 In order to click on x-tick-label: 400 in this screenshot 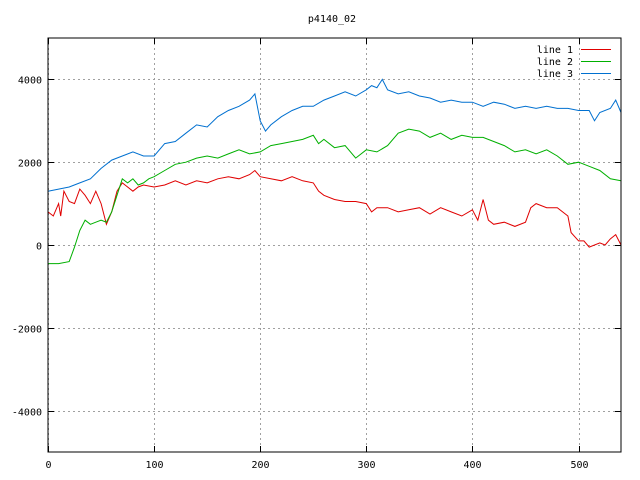, I will do `click(472, 465)`.